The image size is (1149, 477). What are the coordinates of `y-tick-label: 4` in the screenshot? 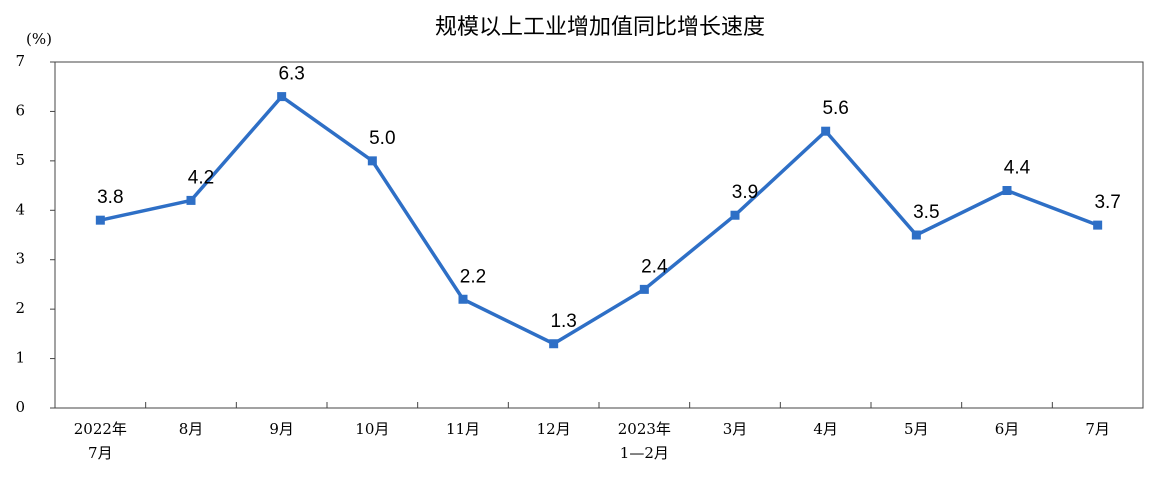 It's located at (20, 209).